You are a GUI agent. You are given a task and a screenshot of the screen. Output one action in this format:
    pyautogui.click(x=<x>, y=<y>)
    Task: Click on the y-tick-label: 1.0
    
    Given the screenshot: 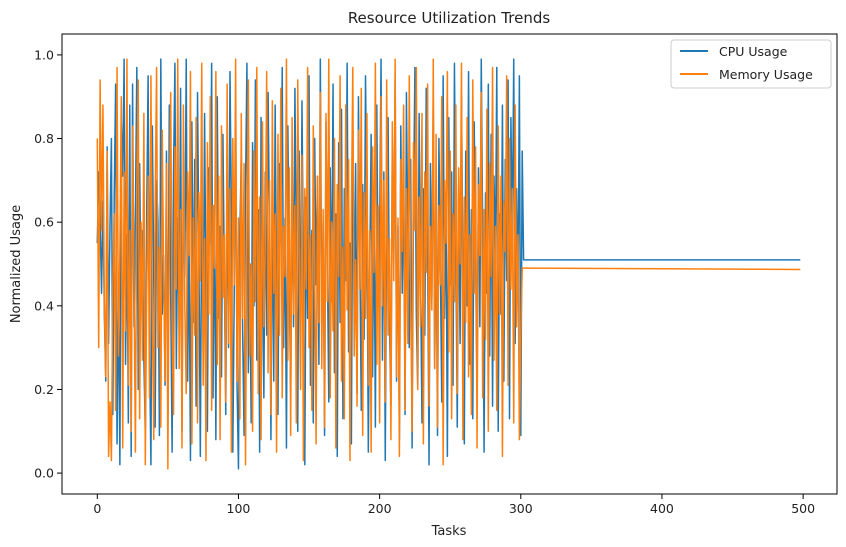 What is the action you would take?
    pyautogui.click(x=44, y=54)
    